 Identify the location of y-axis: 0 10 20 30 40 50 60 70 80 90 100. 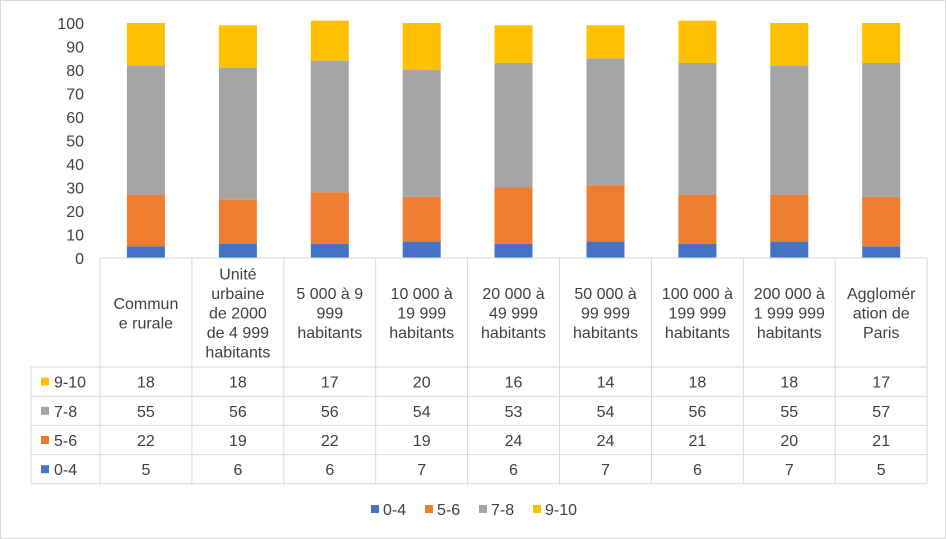
(70, 142).